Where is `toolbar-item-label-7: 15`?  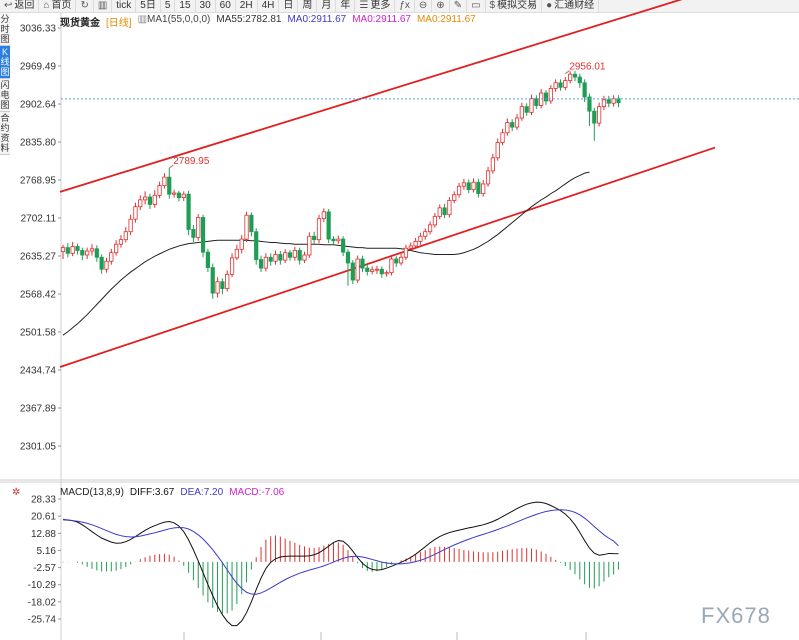
toolbar-item-label-7: 15 is located at coordinates (185, 6).